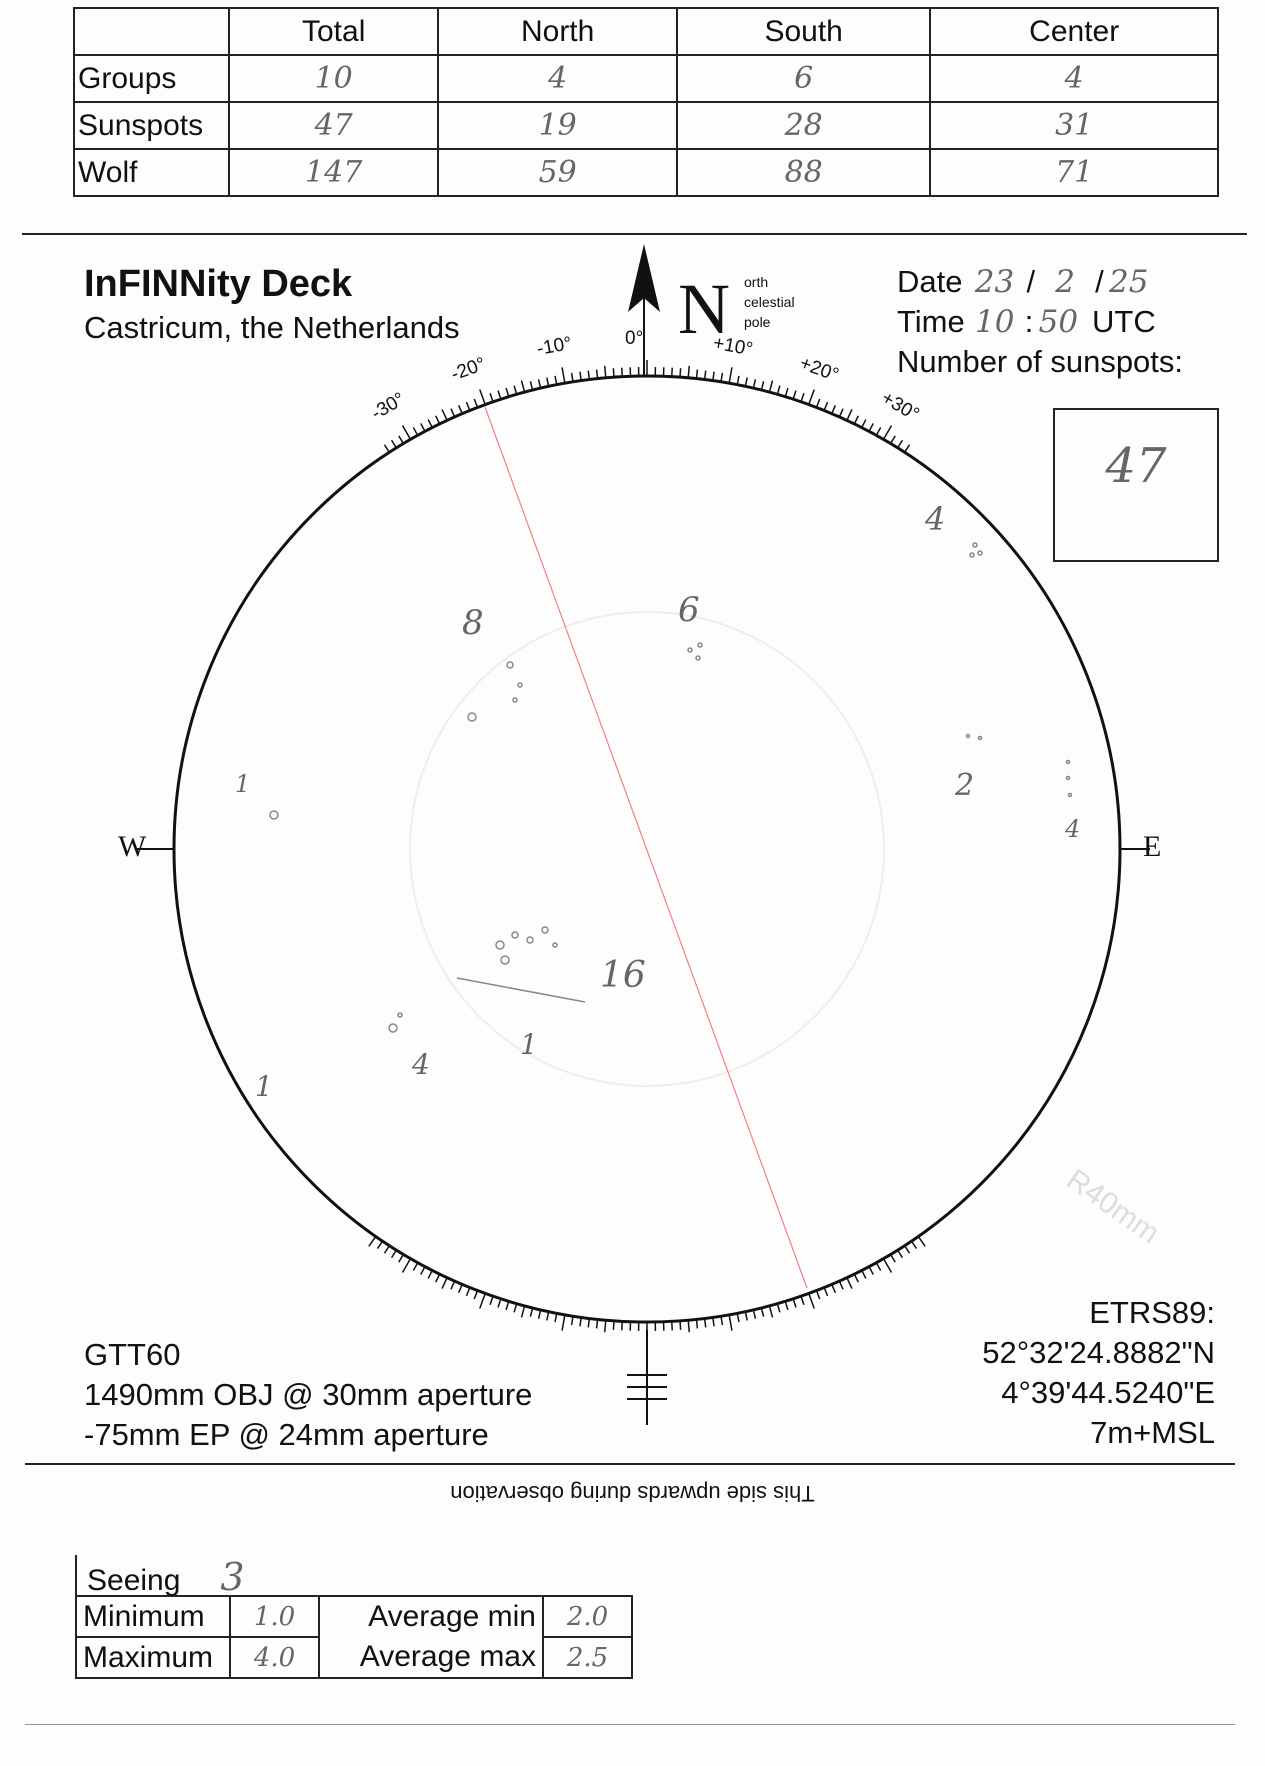  What do you see at coordinates (452, 1616) in the screenshot?
I see `avg-min-label: Average min` at bounding box center [452, 1616].